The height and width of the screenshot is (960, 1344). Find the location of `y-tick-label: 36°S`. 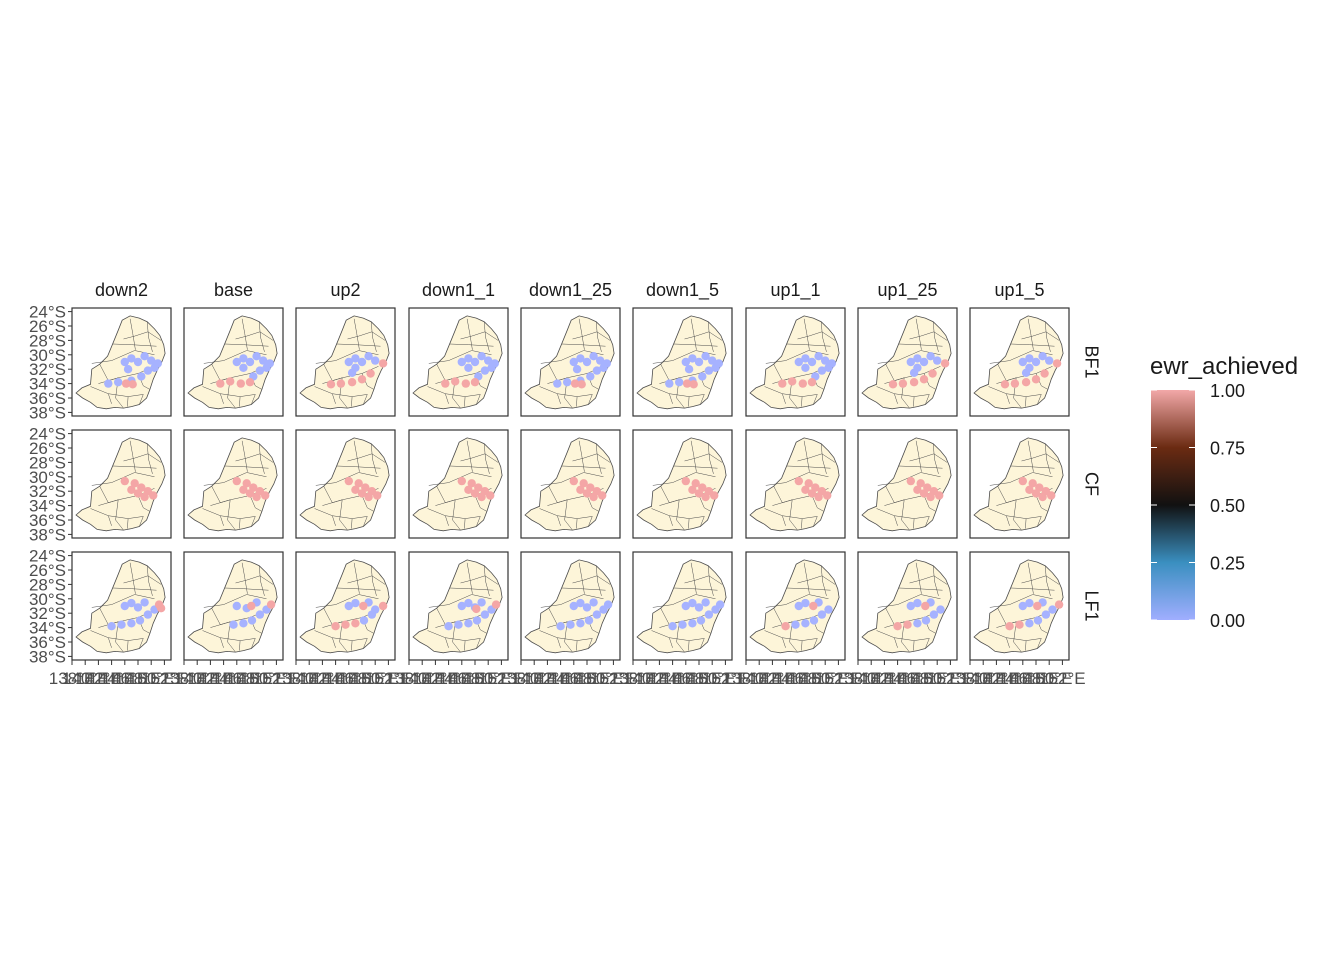

y-tick-label: 36°S is located at coordinates (47, 520).